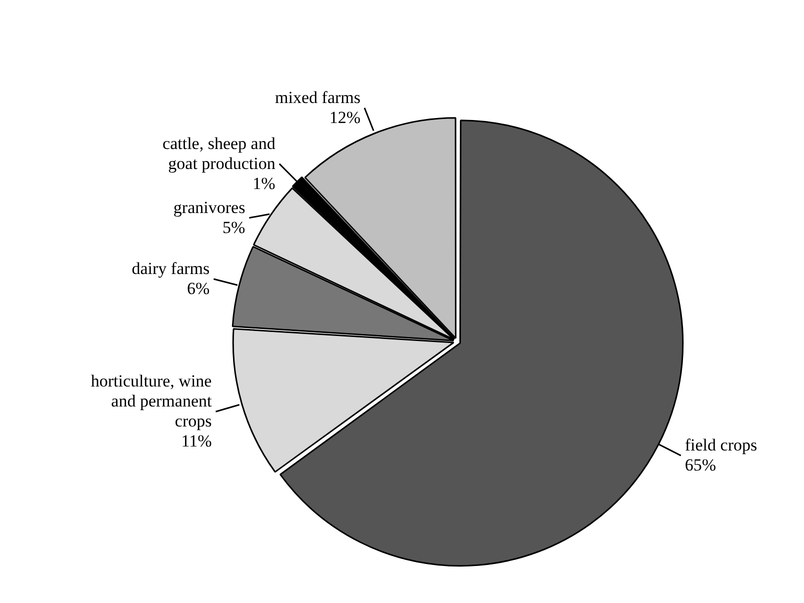 The image size is (804, 603). What do you see at coordinates (234, 227) in the screenshot?
I see `data-label: 5%` at bounding box center [234, 227].